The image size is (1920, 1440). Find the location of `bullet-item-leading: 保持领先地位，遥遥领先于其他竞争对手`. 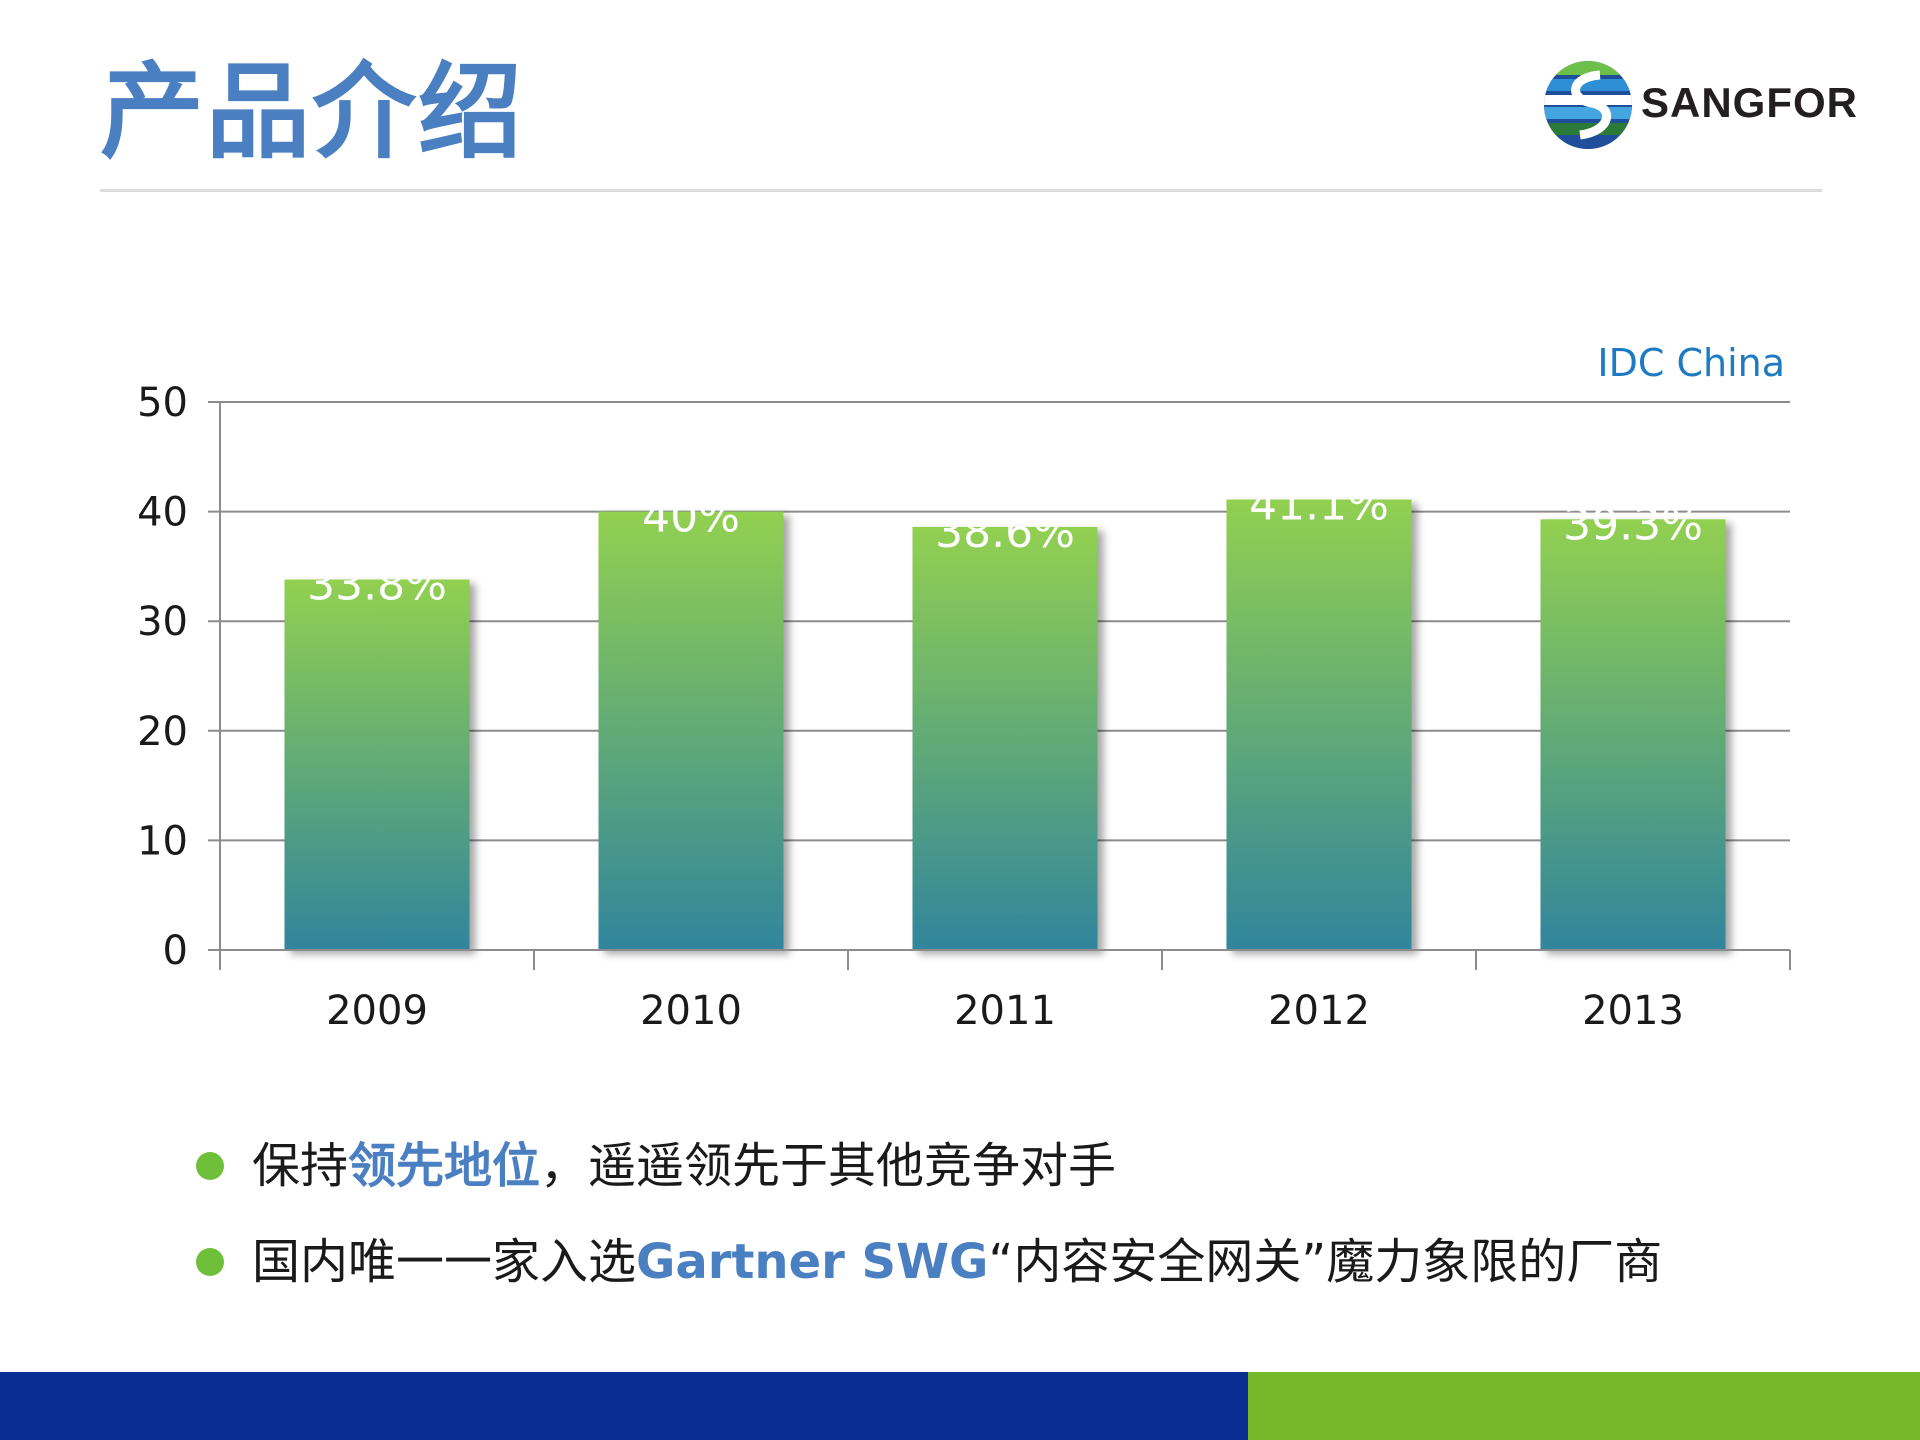

bullet-item-leading: 保持领先地位，遥遥领先于其他竞争对手 is located at coordinates (1026, 1166).